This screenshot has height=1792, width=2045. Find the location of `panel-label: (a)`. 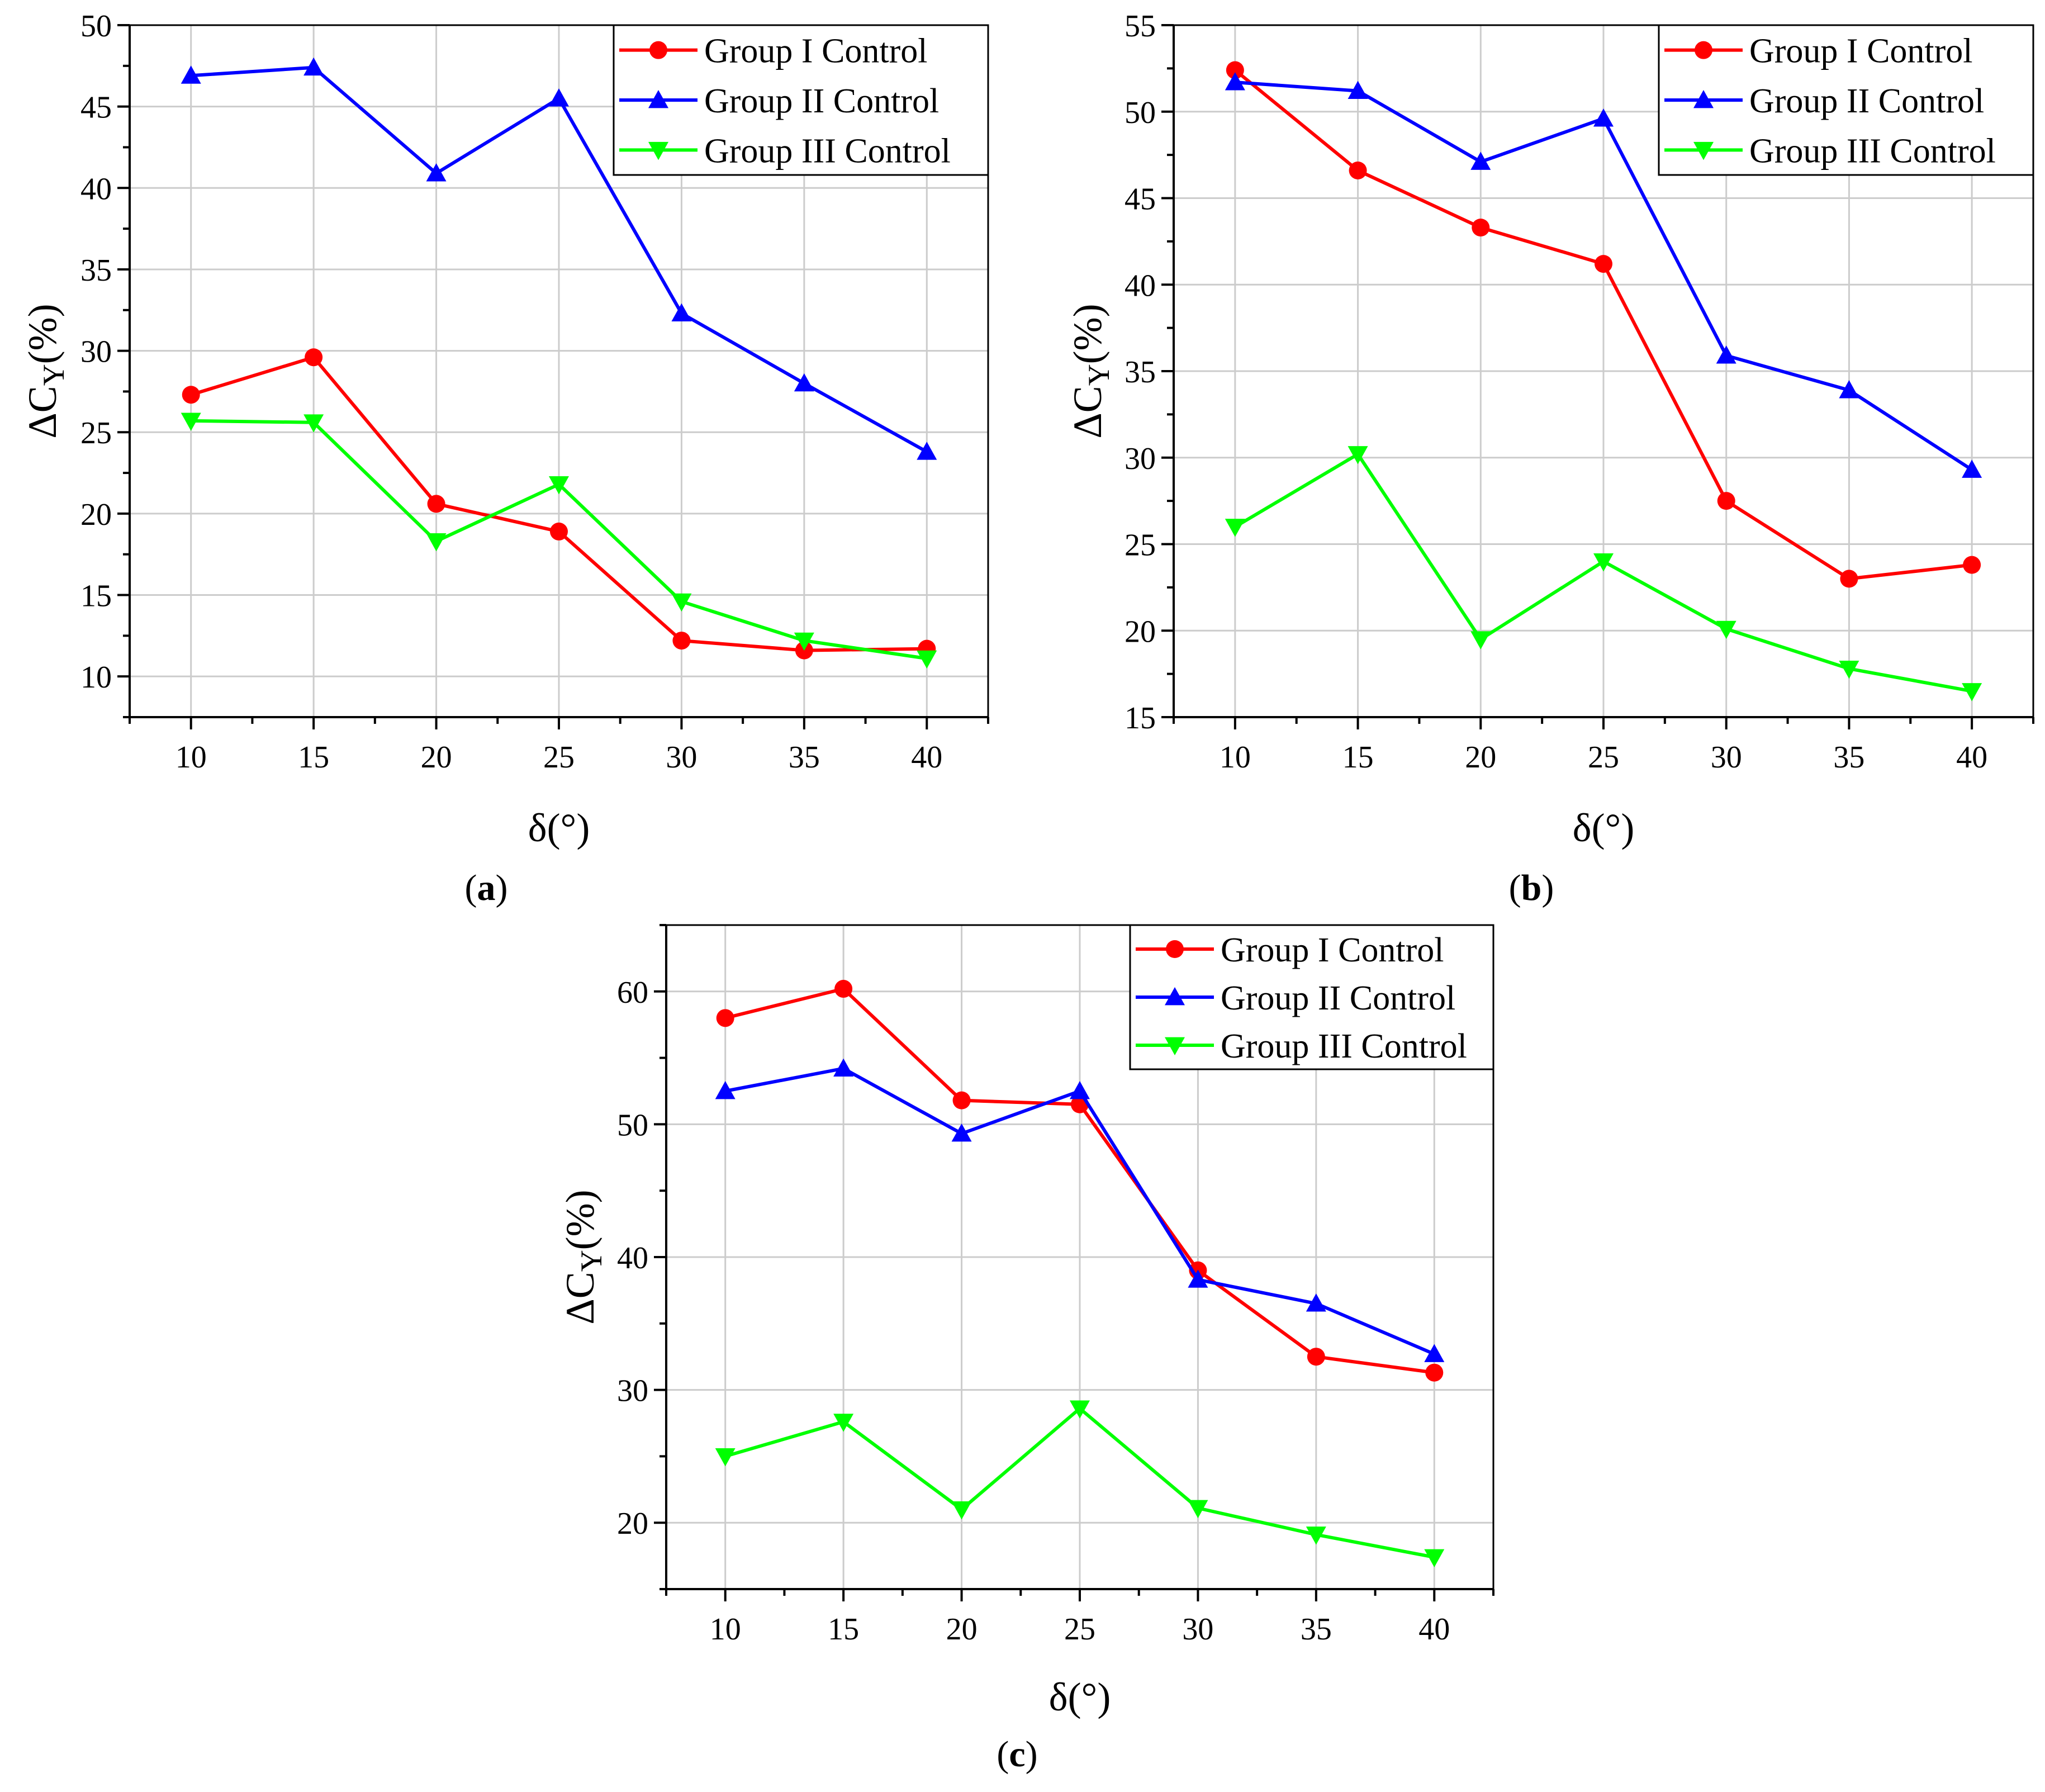

panel-label: (a) is located at coordinates (486, 887).